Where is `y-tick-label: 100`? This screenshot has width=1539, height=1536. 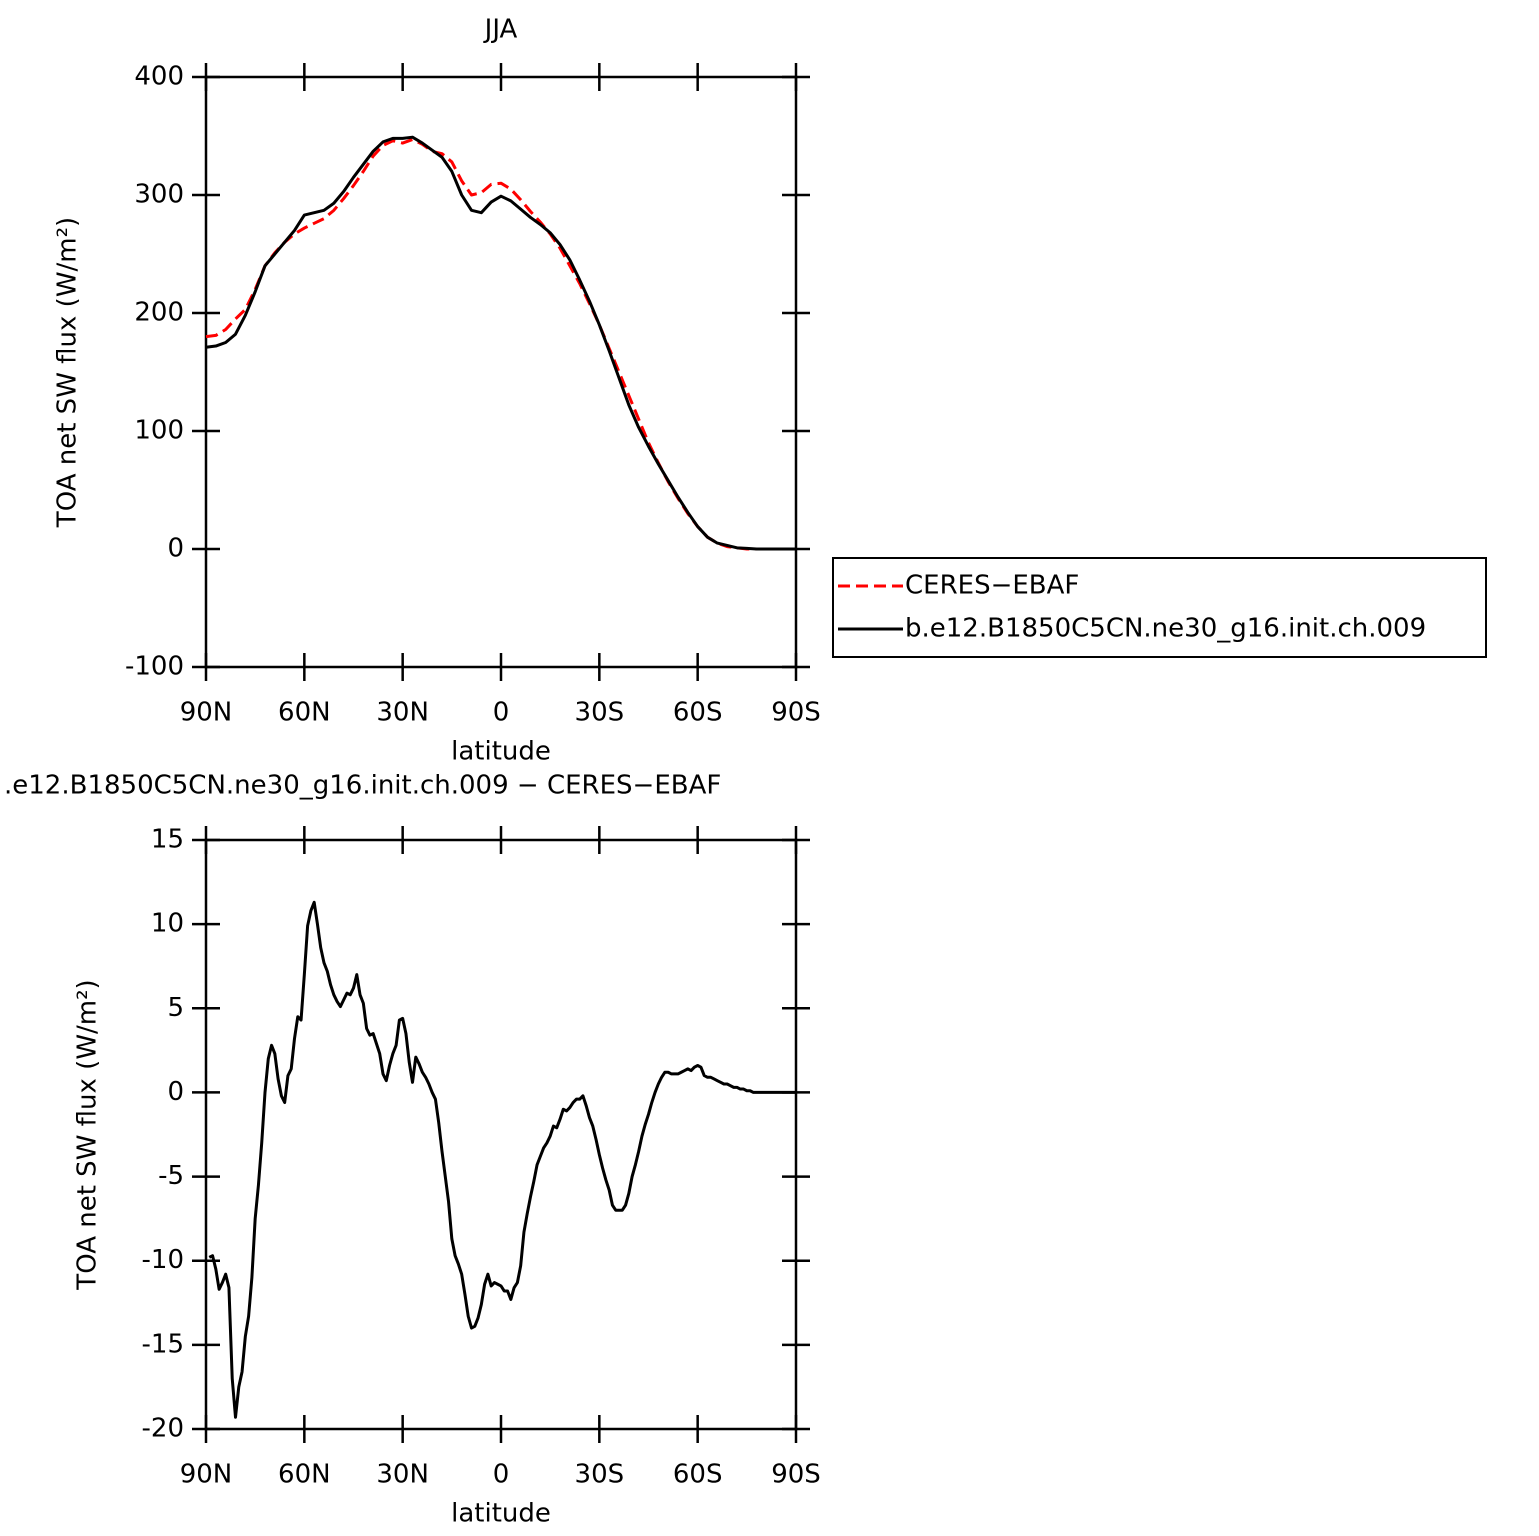
y-tick-label: 100 is located at coordinates (159, 431).